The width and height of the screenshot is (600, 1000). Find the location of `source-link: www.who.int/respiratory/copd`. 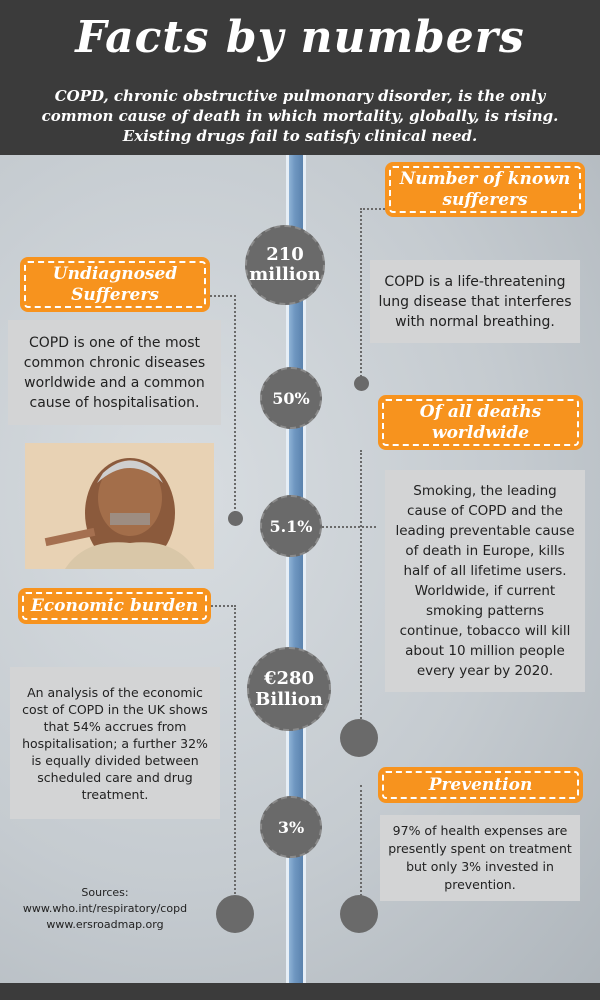

source-link: www.who.int/respiratory/copd is located at coordinates (105, 908).